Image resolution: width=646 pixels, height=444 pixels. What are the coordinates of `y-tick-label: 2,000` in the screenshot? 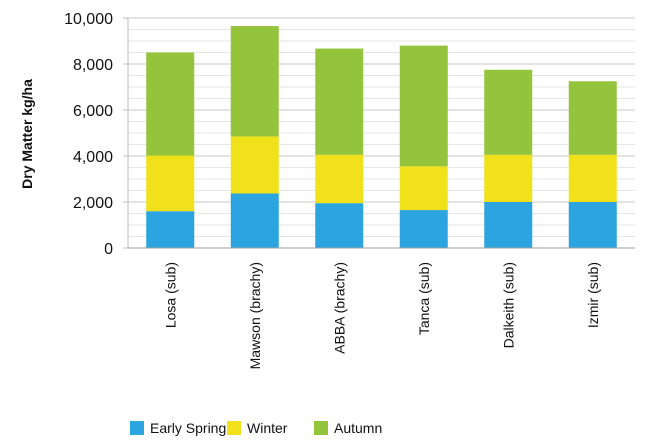 It's located at (93, 203).